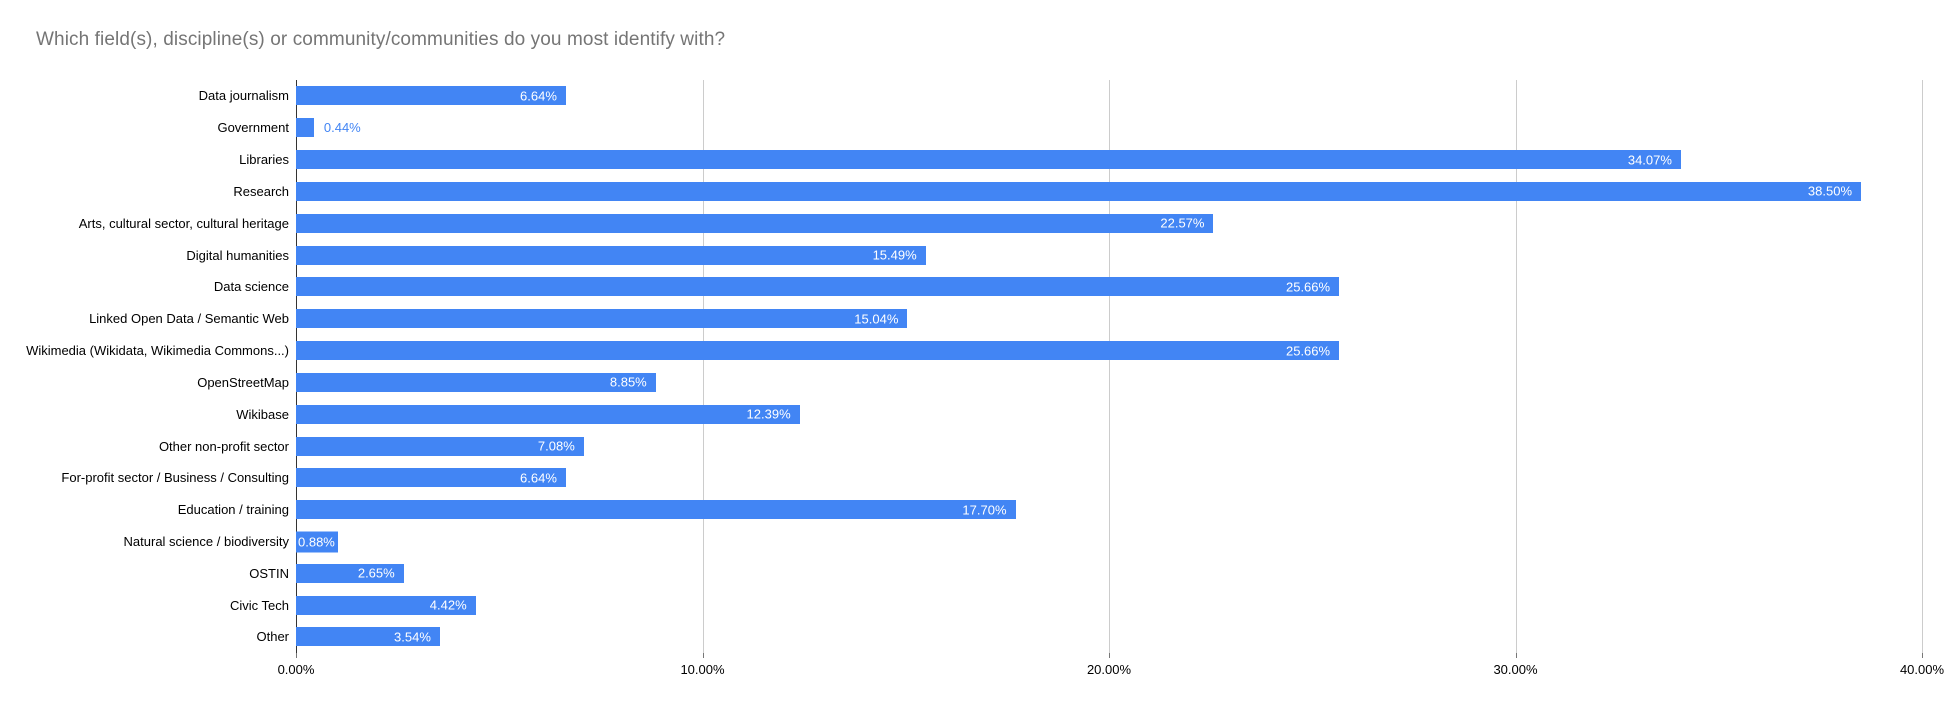 The height and width of the screenshot is (715, 1960). What do you see at coordinates (894, 255) in the screenshot?
I see `bar-value-label: 15.49%` at bounding box center [894, 255].